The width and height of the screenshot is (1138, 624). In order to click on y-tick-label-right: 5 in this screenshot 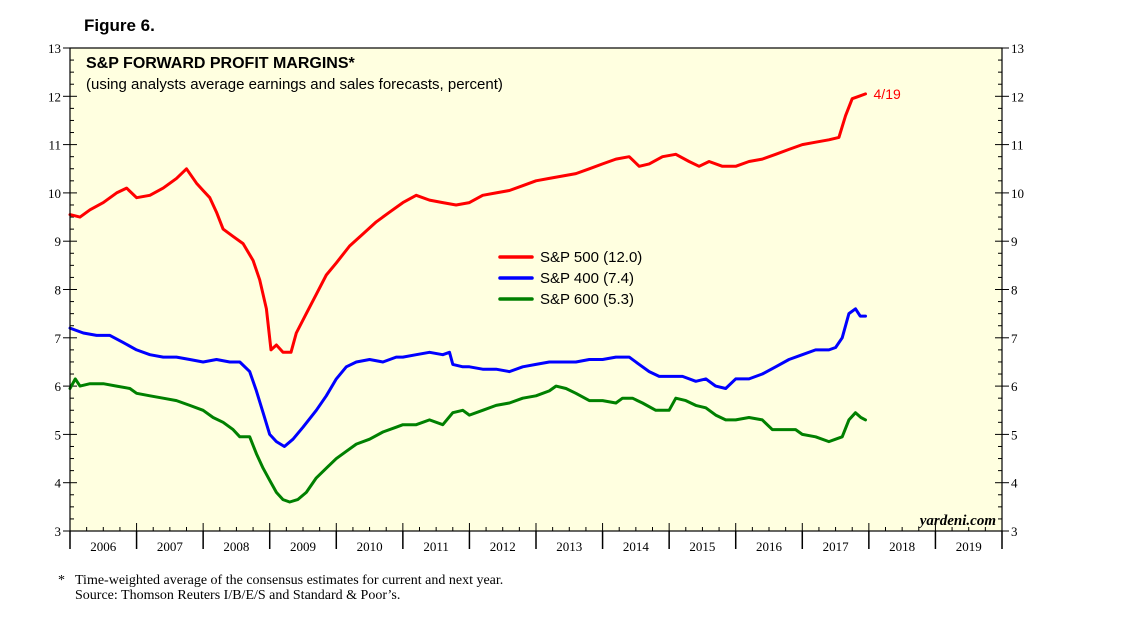, I will do `click(1014, 434)`.